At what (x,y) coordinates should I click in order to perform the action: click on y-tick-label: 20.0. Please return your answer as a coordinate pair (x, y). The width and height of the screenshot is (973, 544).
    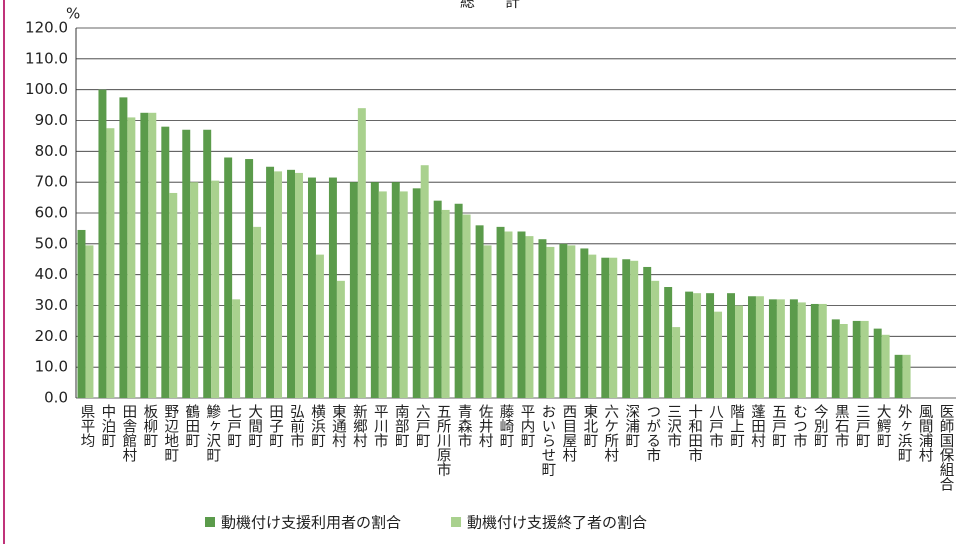
    Looking at the image, I should click on (51, 336).